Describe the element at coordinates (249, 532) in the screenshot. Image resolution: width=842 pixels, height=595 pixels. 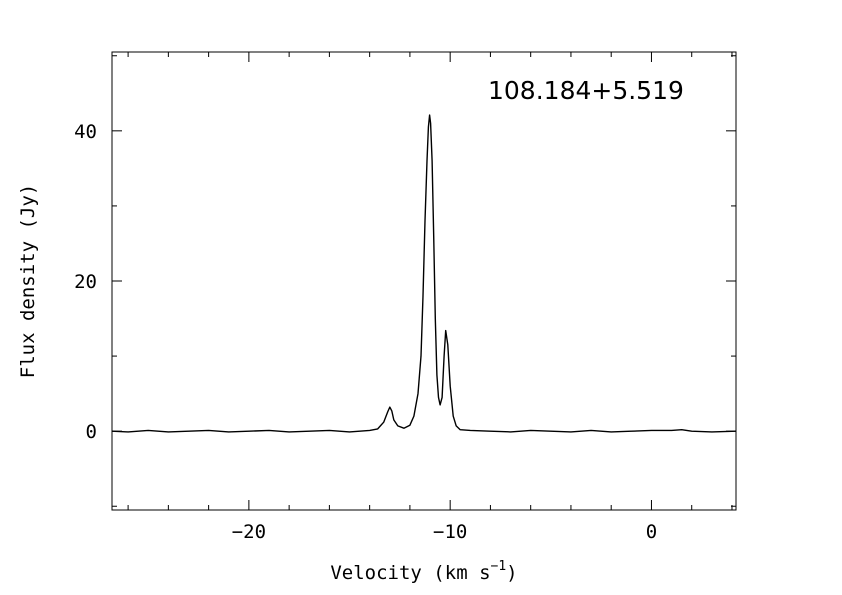
I see `x-tick-label: −20` at that location.